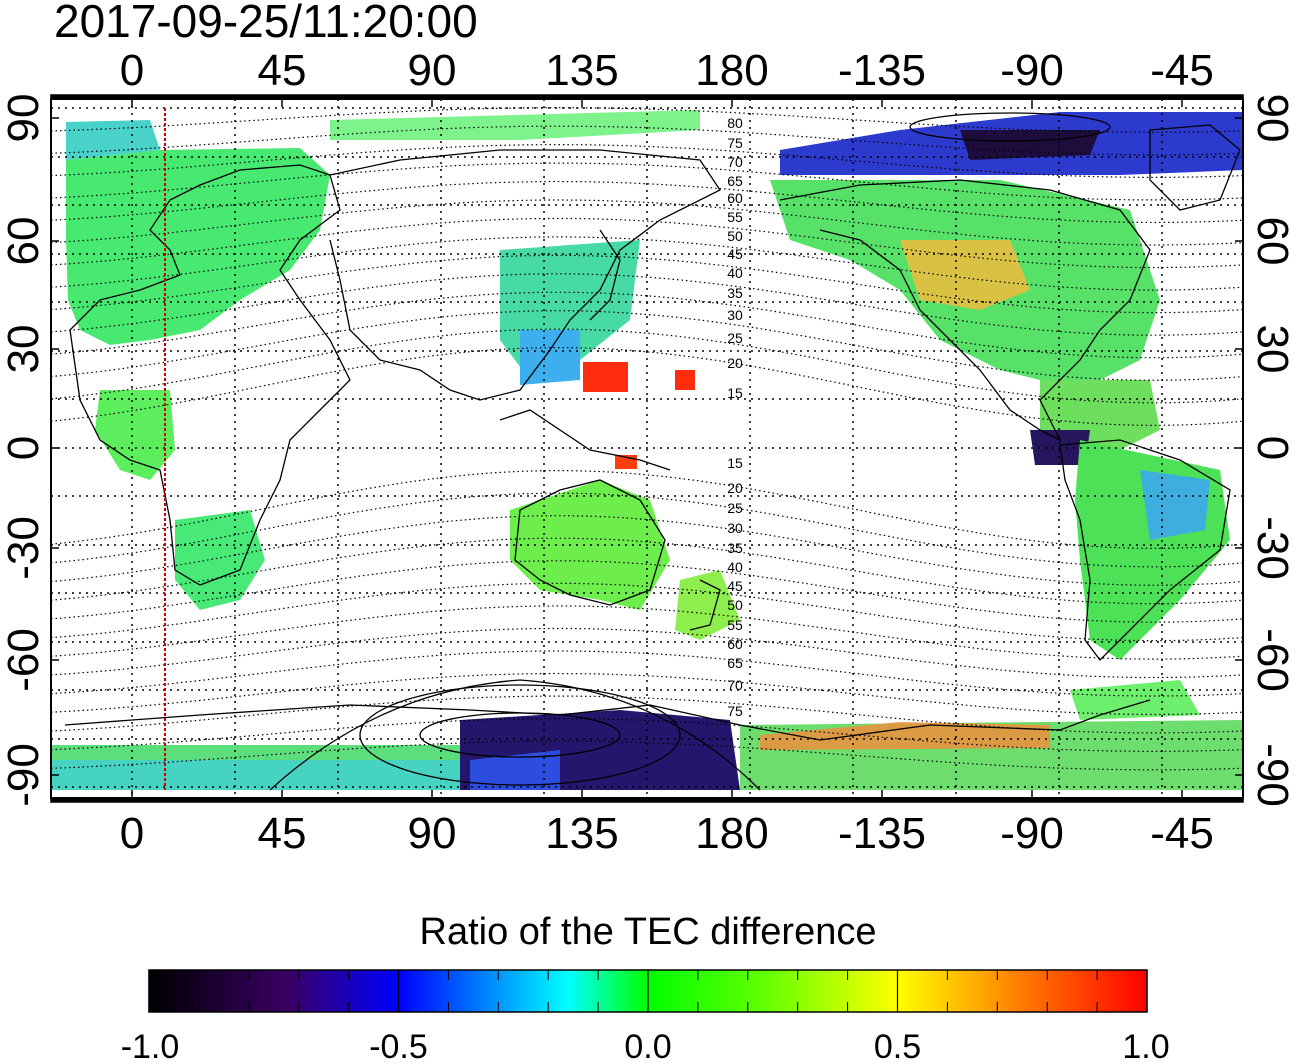  What do you see at coordinates (1182, 833) in the screenshot?
I see `lon-tick-label-bottom: -45` at bounding box center [1182, 833].